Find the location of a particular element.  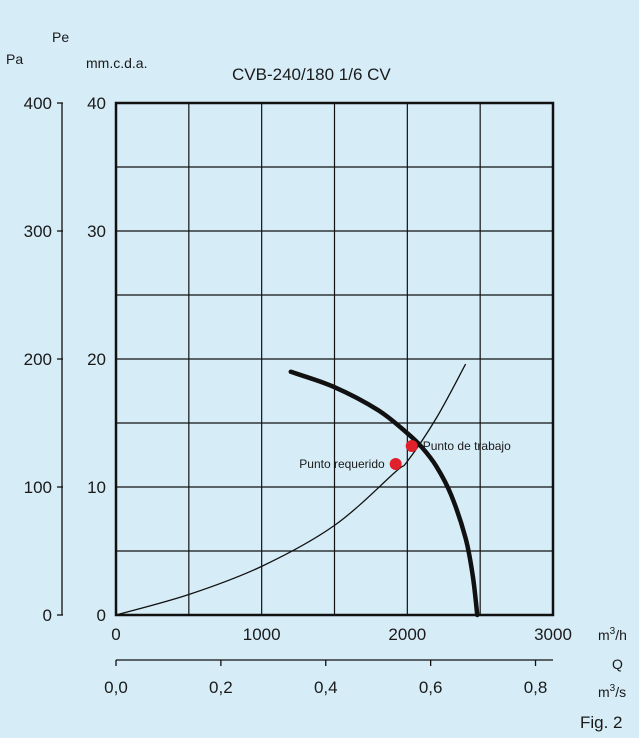

x-primary-tick-label: 2000 is located at coordinates (407, 634).